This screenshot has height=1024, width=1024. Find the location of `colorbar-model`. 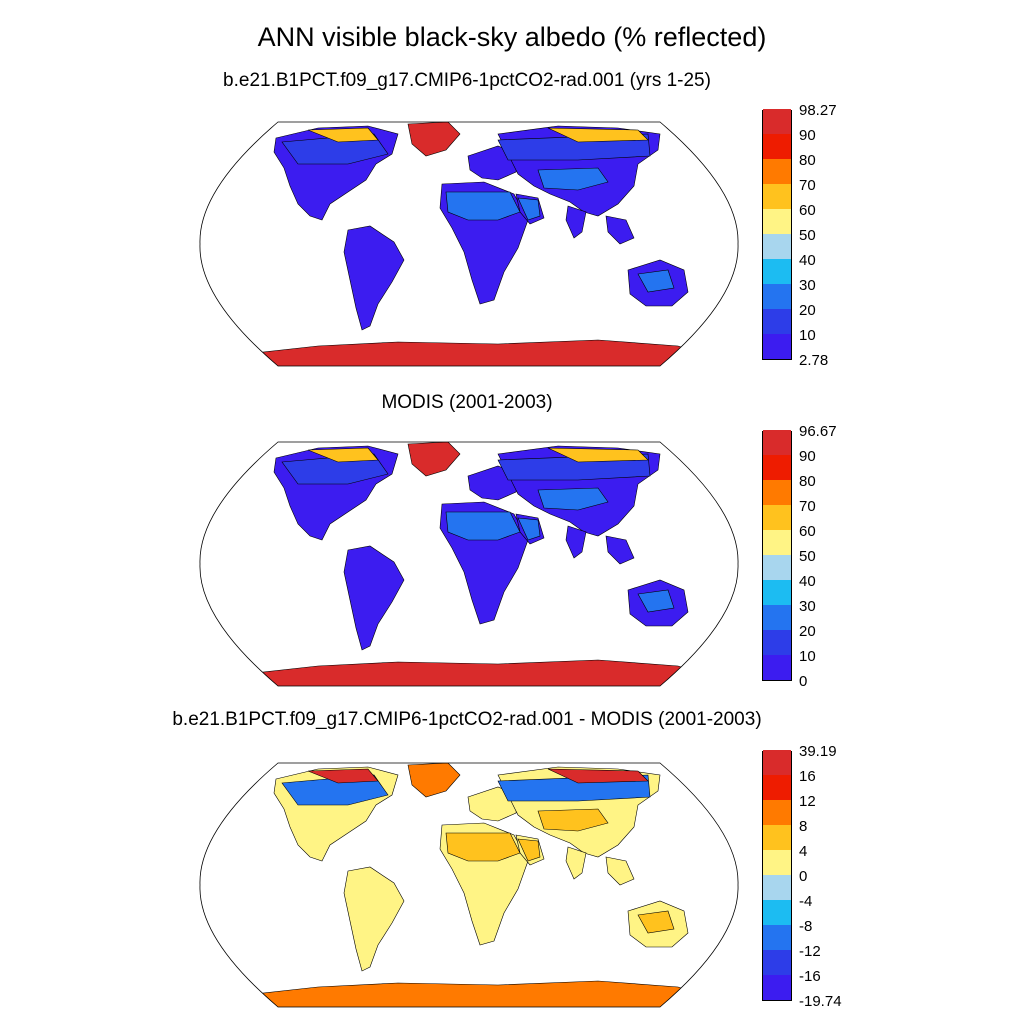

colorbar-model is located at coordinates (777, 234).